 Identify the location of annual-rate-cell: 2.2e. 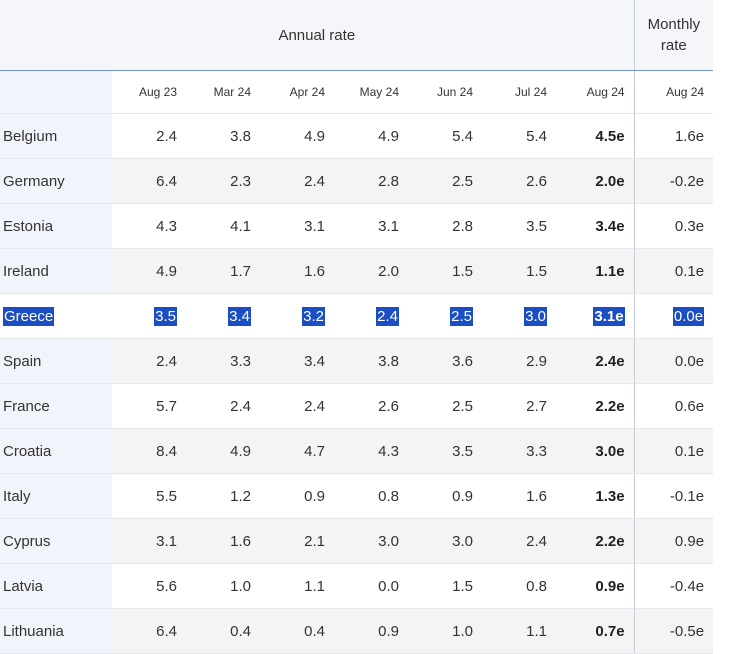
(595, 541).